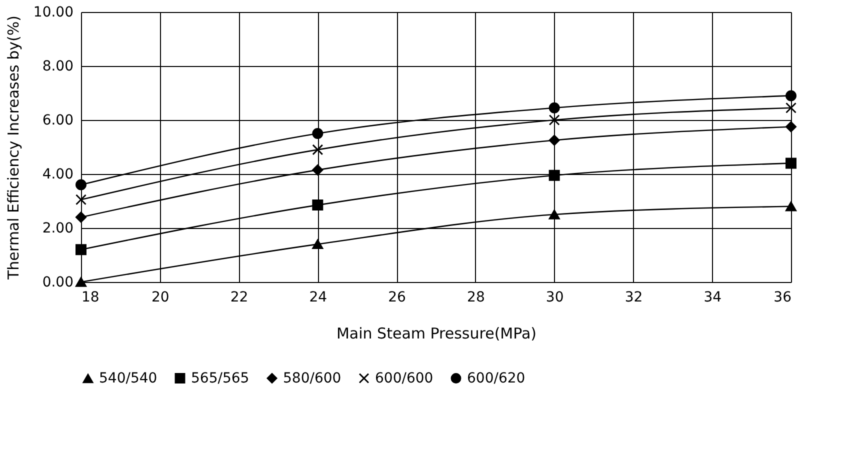  Describe the element at coordinates (555, 298) in the screenshot. I see `x-tick-label: 30` at that location.